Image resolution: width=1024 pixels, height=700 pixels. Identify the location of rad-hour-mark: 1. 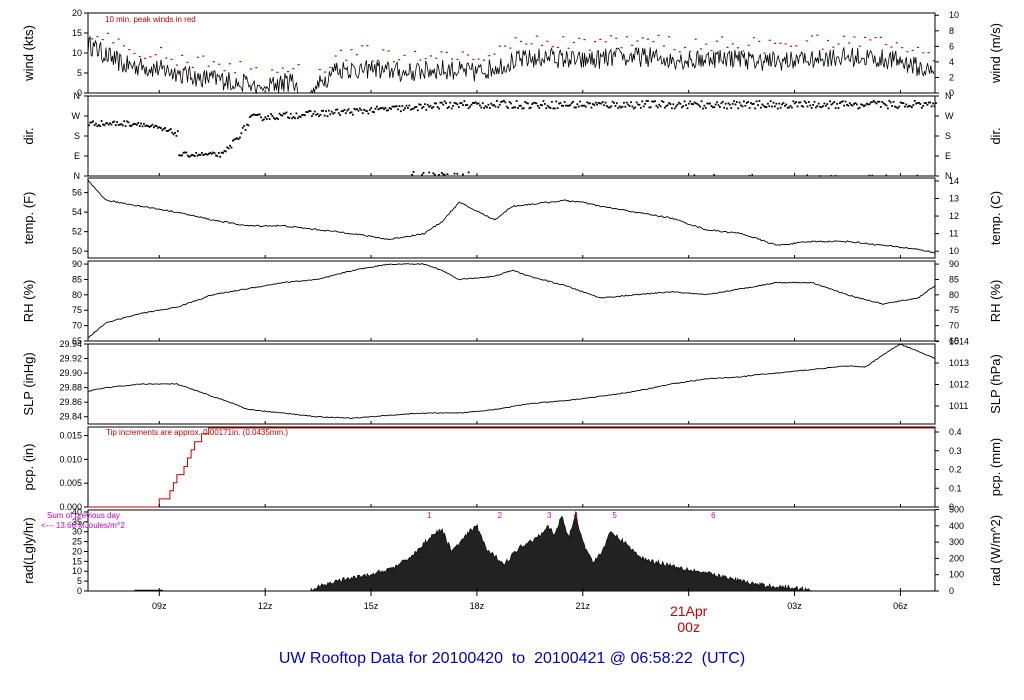
(429, 515).